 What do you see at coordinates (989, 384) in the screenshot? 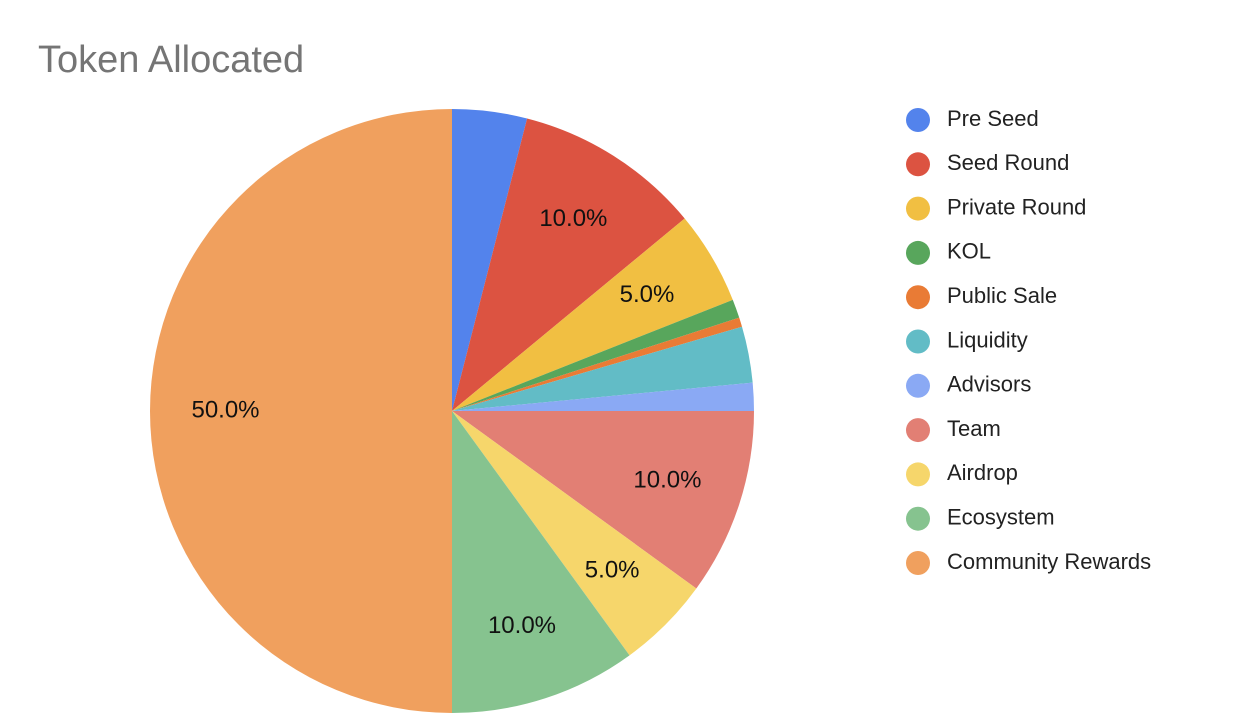
I see `legend-label: Advisors` at bounding box center [989, 384].